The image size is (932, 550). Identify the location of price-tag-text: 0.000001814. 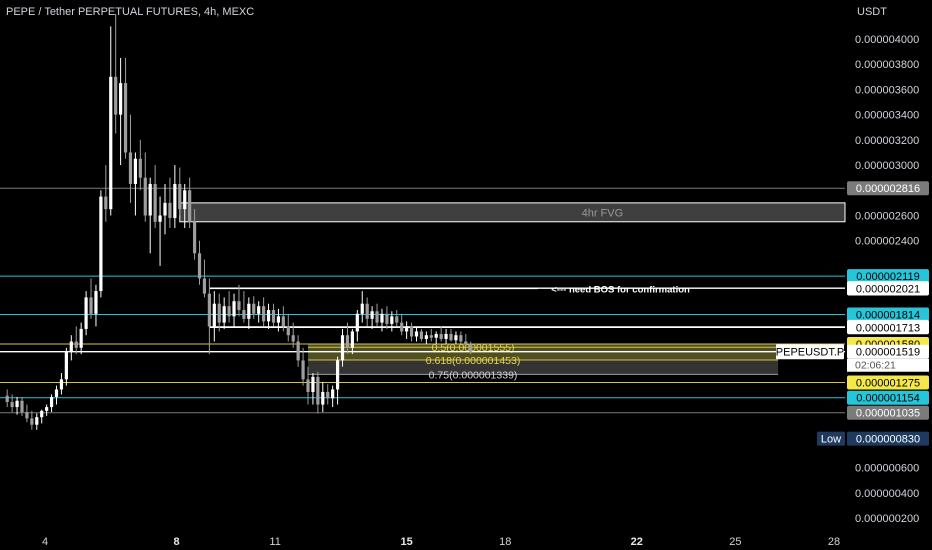
(888, 316).